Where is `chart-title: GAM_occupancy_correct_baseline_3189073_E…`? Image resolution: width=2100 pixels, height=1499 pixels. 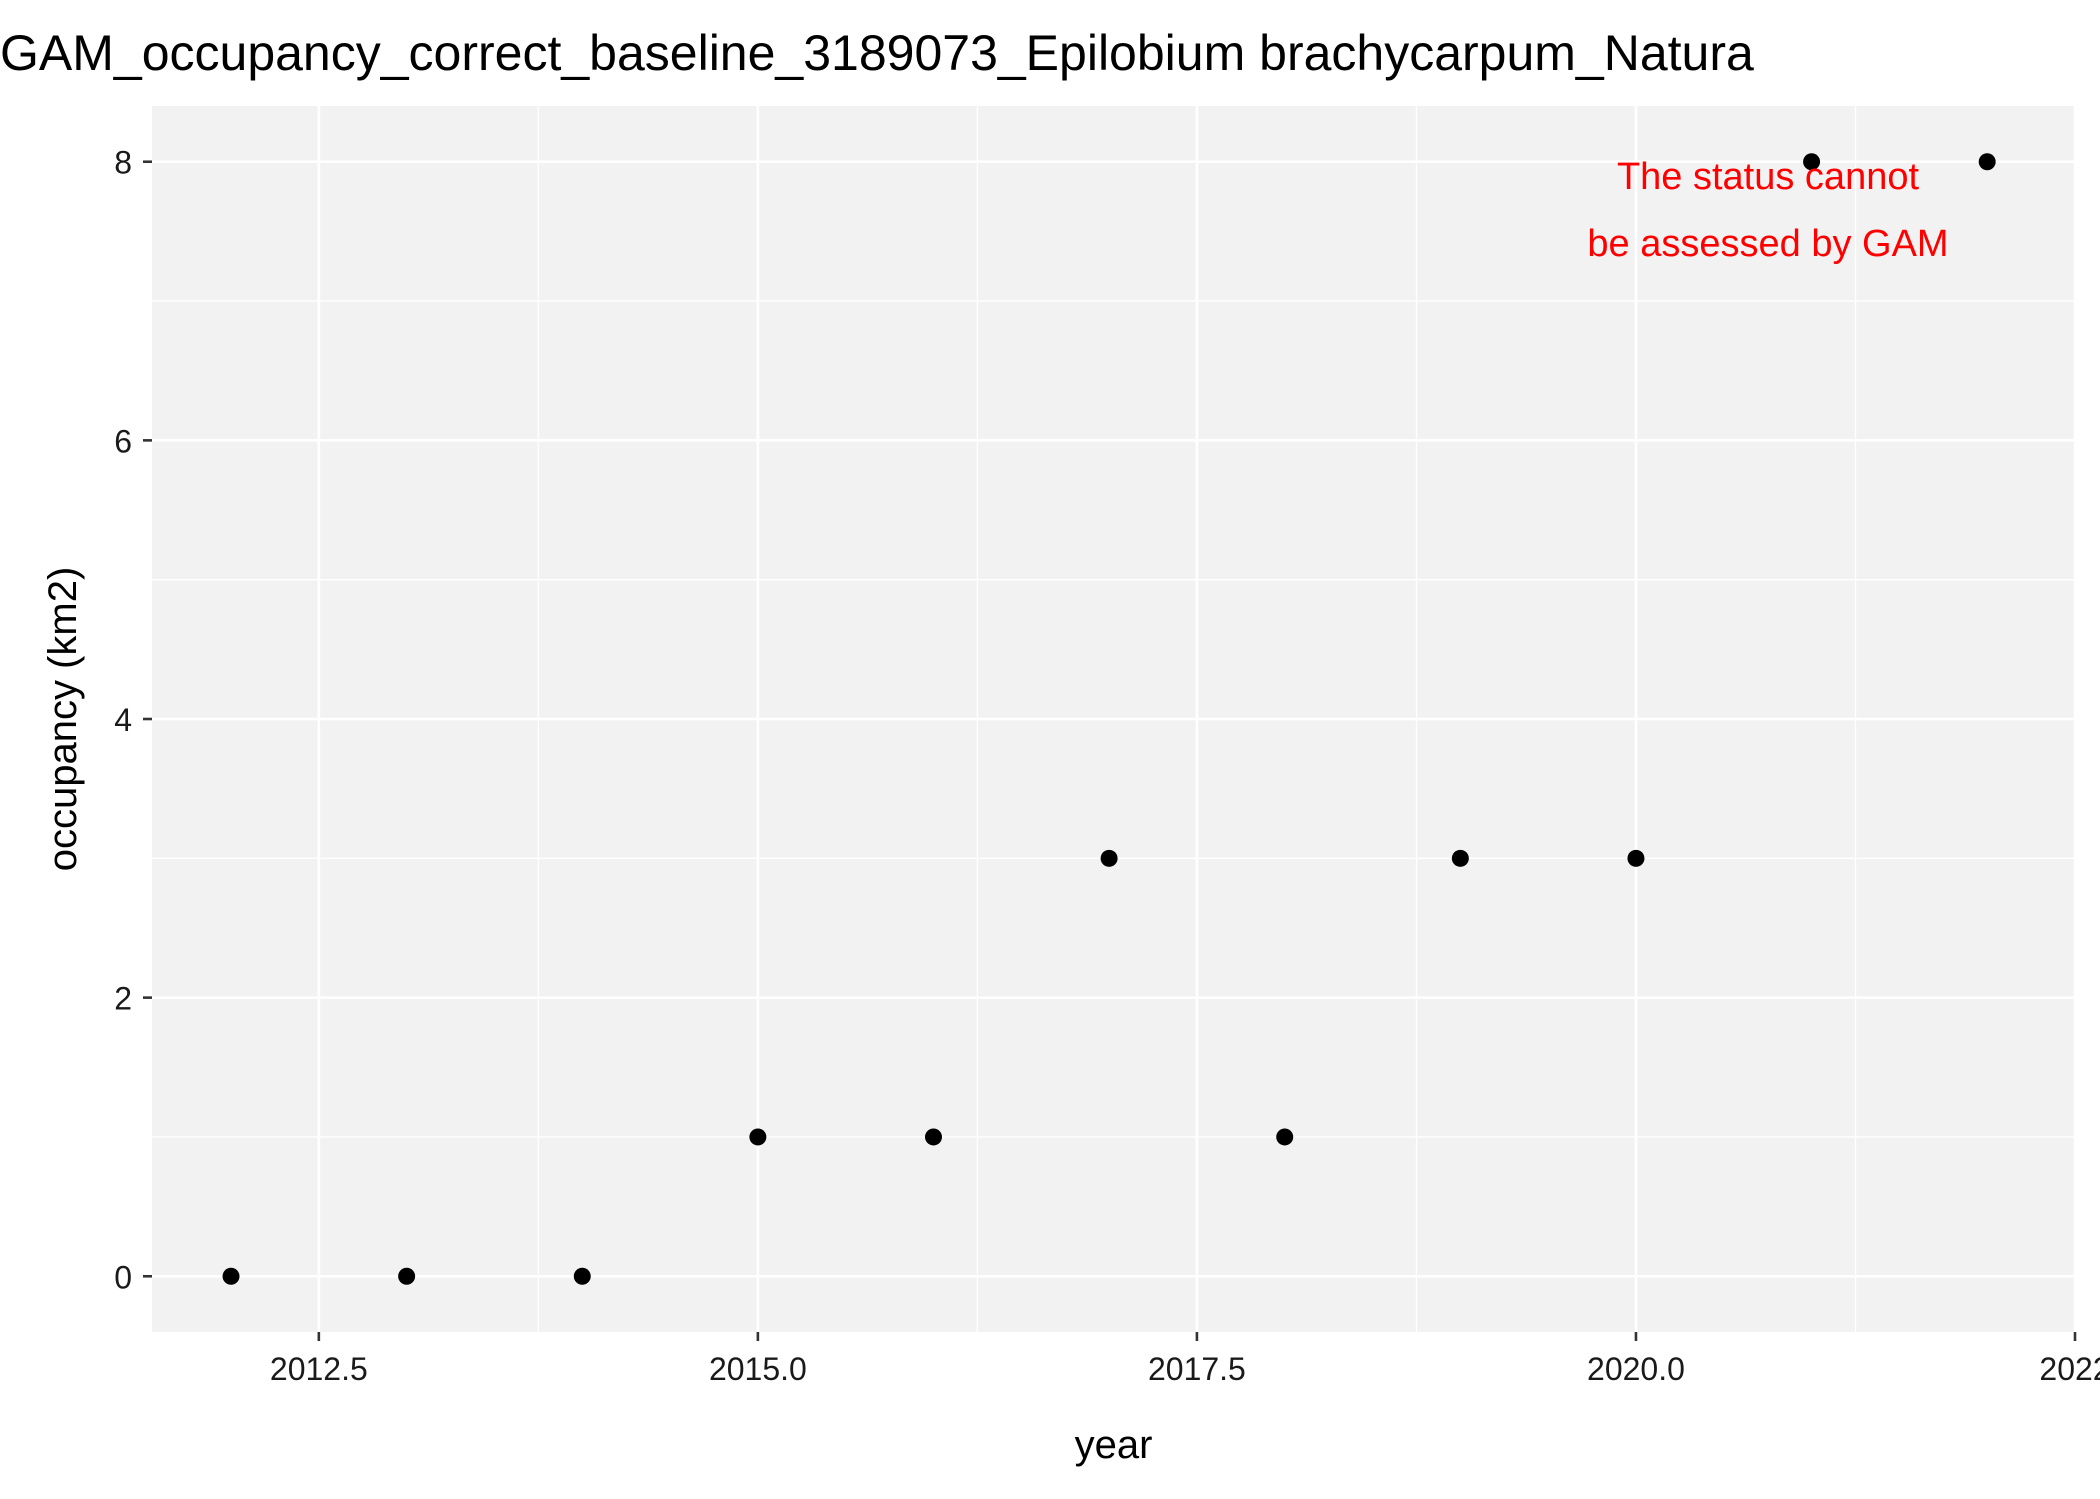
chart-title: GAM_occupancy_correct_baseline_3189073_E… is located at coordinates (877, 53).